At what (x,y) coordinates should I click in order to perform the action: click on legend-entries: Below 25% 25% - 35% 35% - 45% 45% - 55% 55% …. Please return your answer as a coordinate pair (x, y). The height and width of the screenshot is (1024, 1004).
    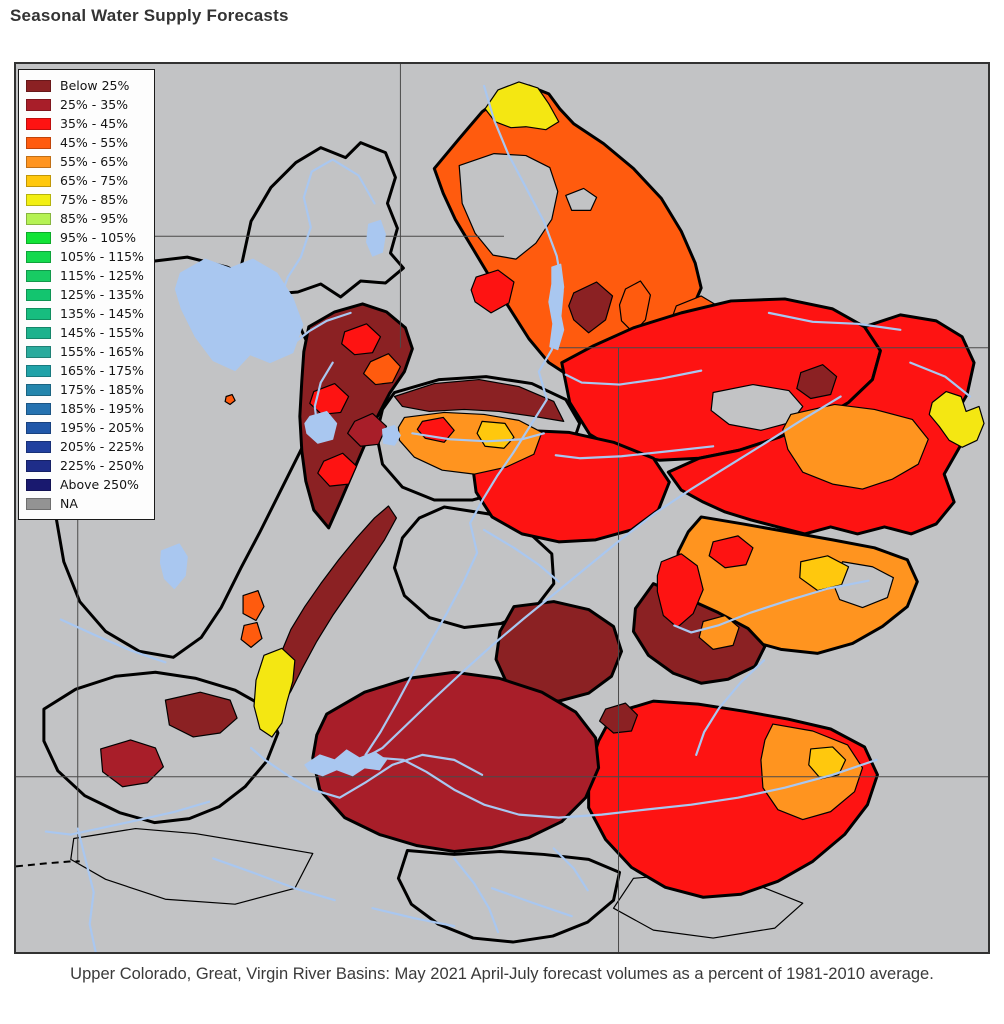
    Looking at the image, I should click on (85, 294).